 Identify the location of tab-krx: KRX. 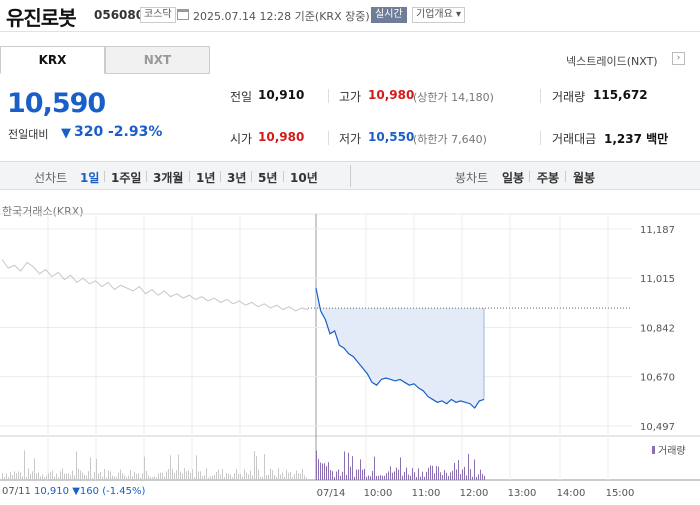
(52, 60).